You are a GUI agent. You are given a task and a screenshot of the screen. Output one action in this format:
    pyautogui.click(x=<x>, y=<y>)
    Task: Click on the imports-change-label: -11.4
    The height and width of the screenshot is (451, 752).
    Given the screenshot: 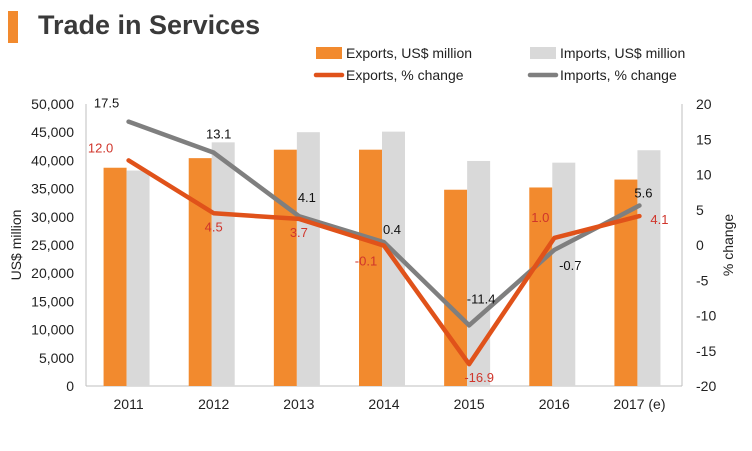 What is the action you would take?
    pyautogui.click(x=481, y=298)
    